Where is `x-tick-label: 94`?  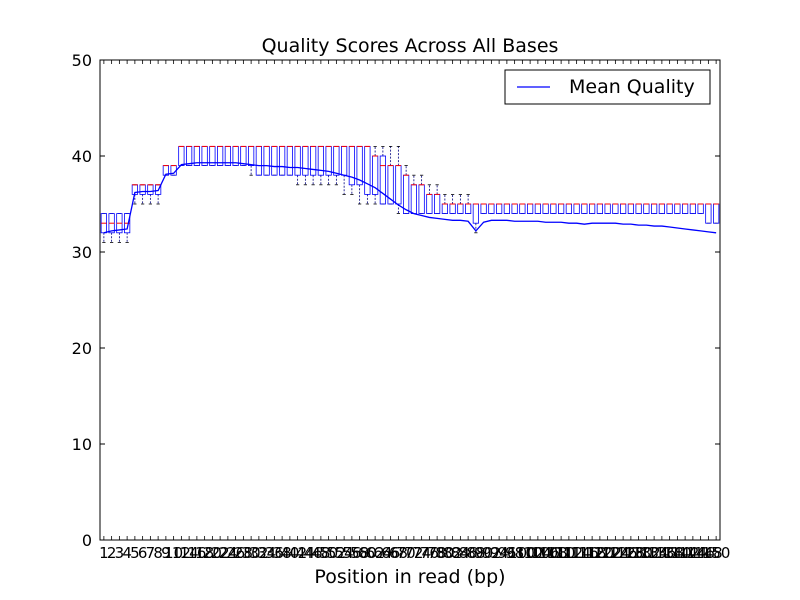
x-tick-label: 94 is located at coordinates (499, 553).